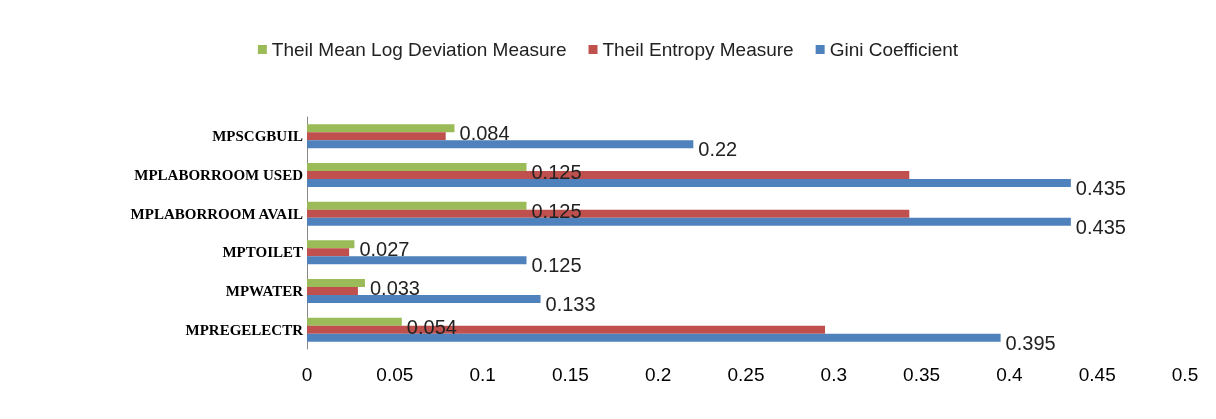 Image resolution: width=1216 pixels, height=419 pixels. What do you see at coordinates (484, 133) in the screenshot?
I see `data-label: 0.084` at bounding box center [484, 133].